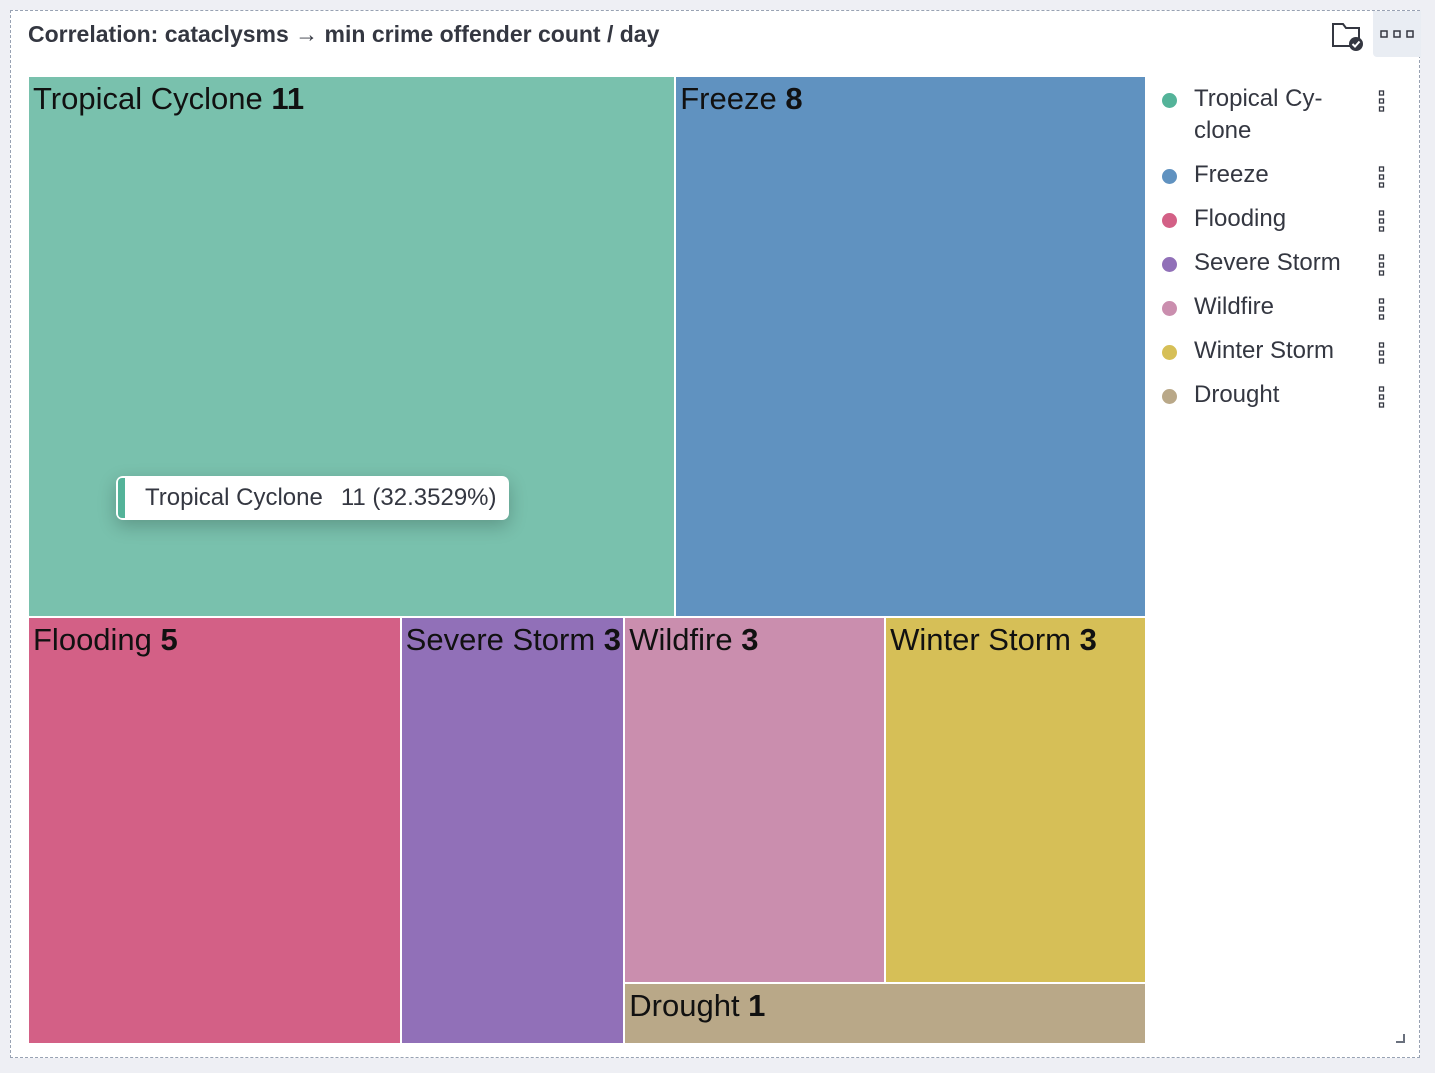 The width and height of the screenshot is (1435, 1073). Describe the element at coordinates (418, 497) in the screenshot. I see `tooltip-value: 11 (32.3529%)` at that location.